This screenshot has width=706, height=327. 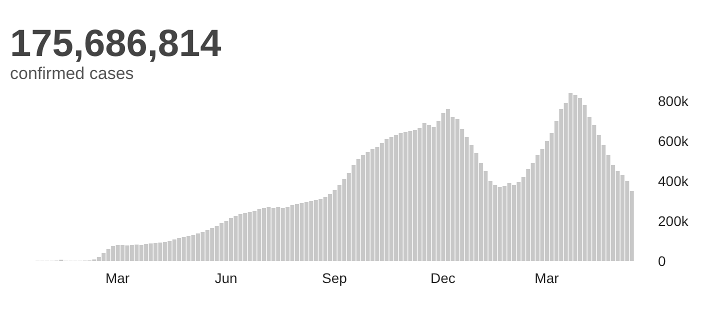 I want to click on y-tick-label: 800k, so click(x=674, y=100).